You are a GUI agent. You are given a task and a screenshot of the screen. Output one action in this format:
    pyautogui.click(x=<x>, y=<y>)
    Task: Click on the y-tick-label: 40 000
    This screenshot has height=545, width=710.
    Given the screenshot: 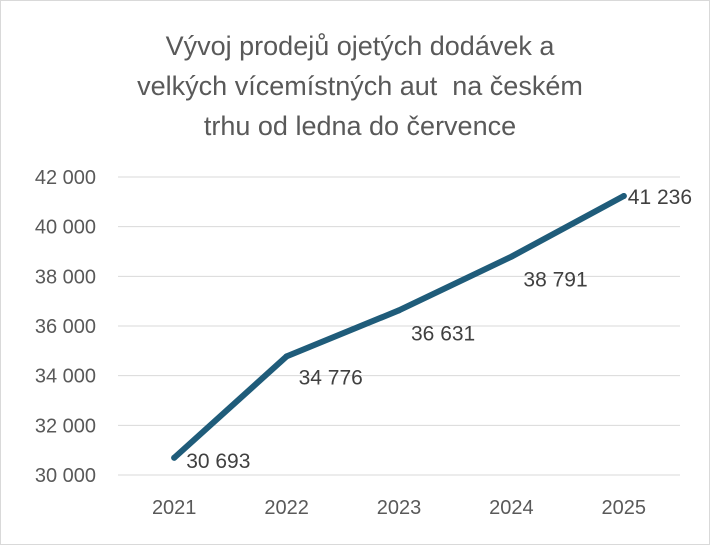 What is the action you would take?
    pyautogui.click(x=65, y=228)
    